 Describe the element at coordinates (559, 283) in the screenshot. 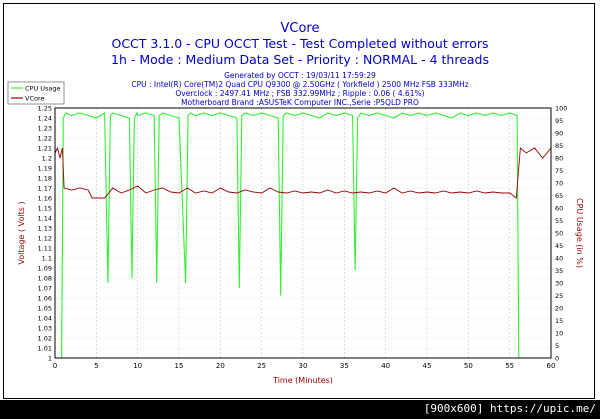

I see `y2-tick-label: 30` at that location.